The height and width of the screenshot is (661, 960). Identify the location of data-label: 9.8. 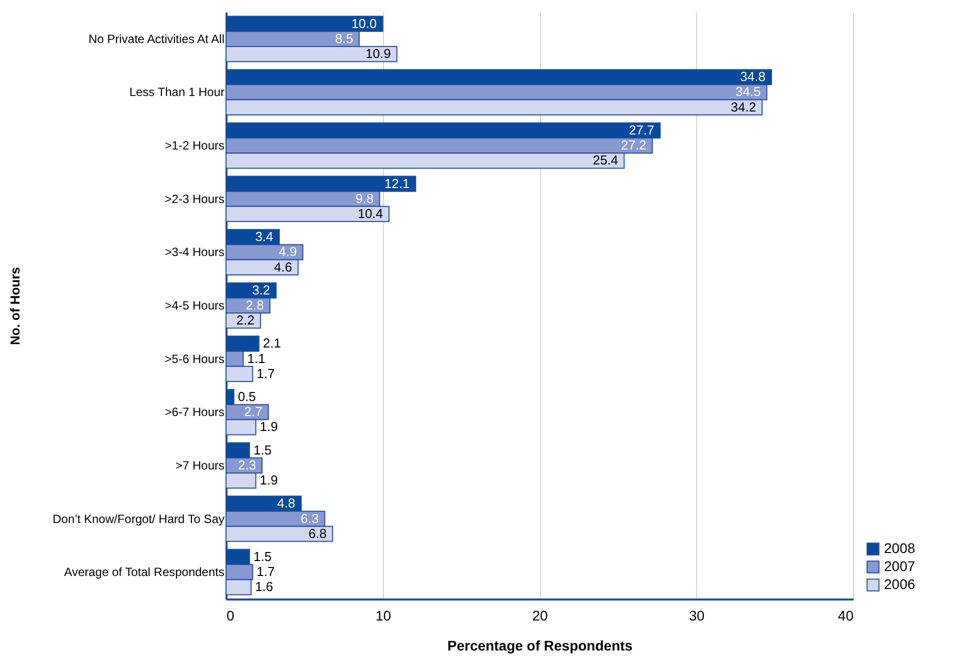
(365, 198).